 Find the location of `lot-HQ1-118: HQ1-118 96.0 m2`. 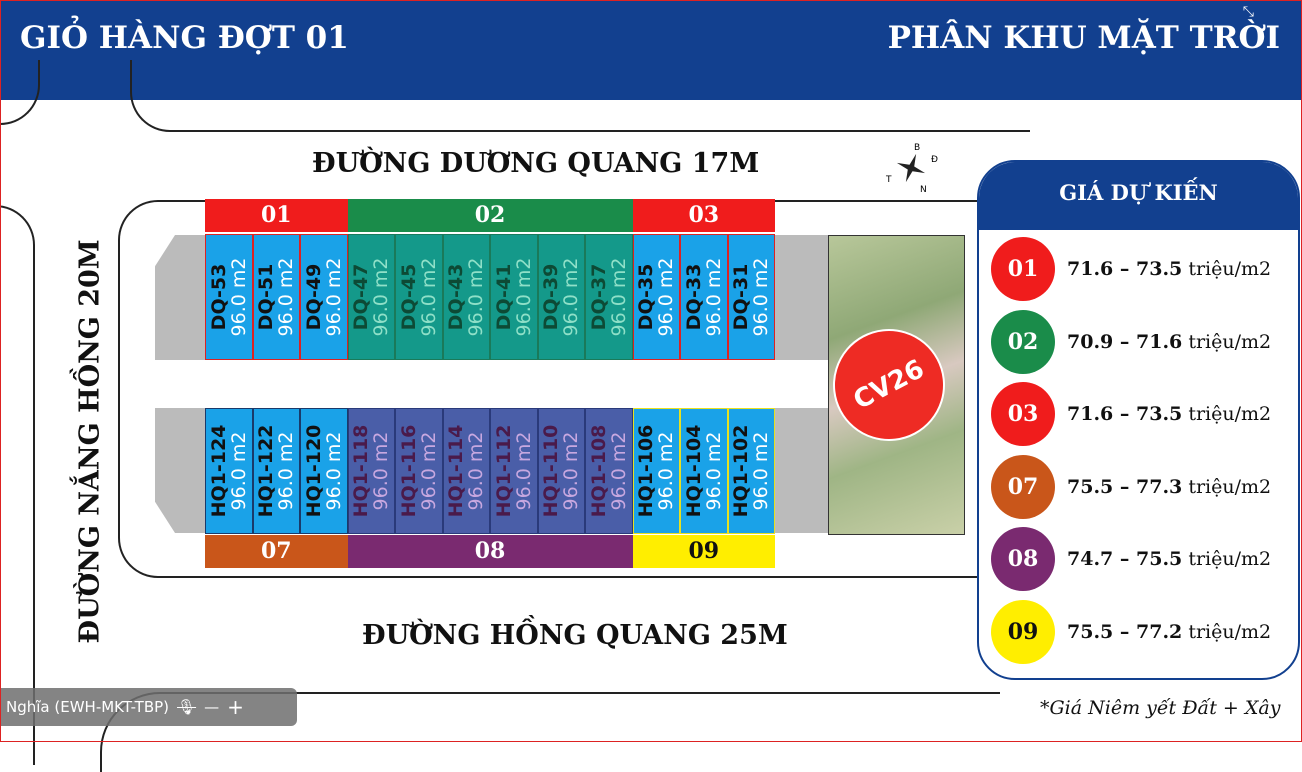

lot-HQ1-118: HQ1-118 96.0 m2 is located at coordinates (371, 471).